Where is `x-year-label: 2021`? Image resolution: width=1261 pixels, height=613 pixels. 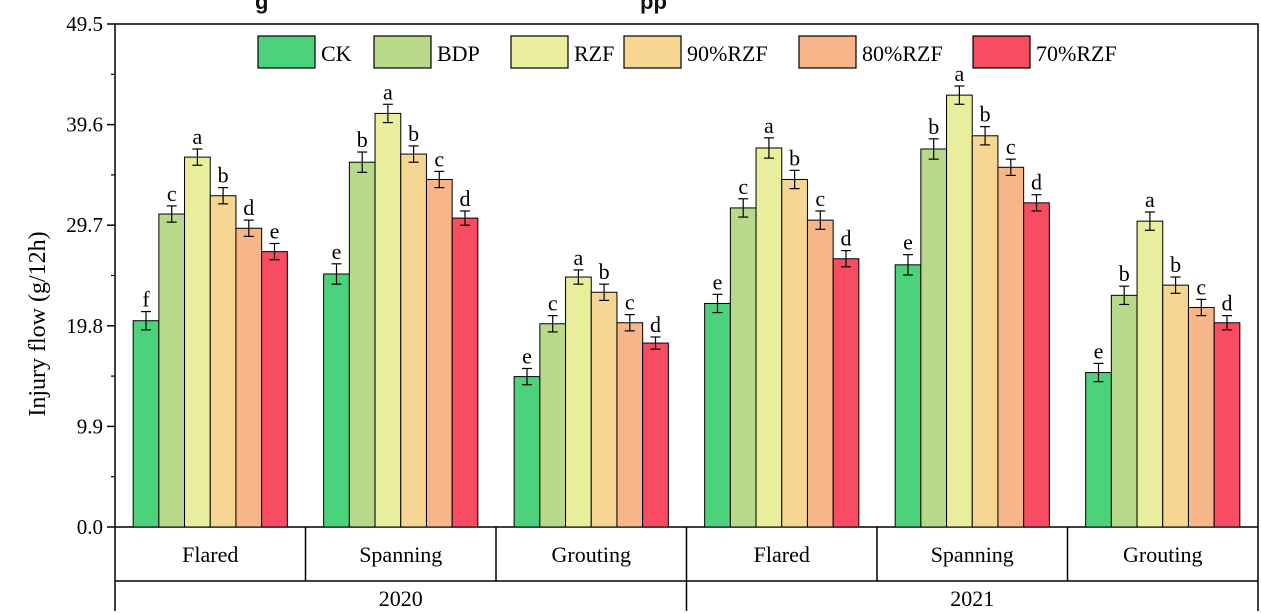 x-year-label: 2021 is located at coordinates (972, 598).